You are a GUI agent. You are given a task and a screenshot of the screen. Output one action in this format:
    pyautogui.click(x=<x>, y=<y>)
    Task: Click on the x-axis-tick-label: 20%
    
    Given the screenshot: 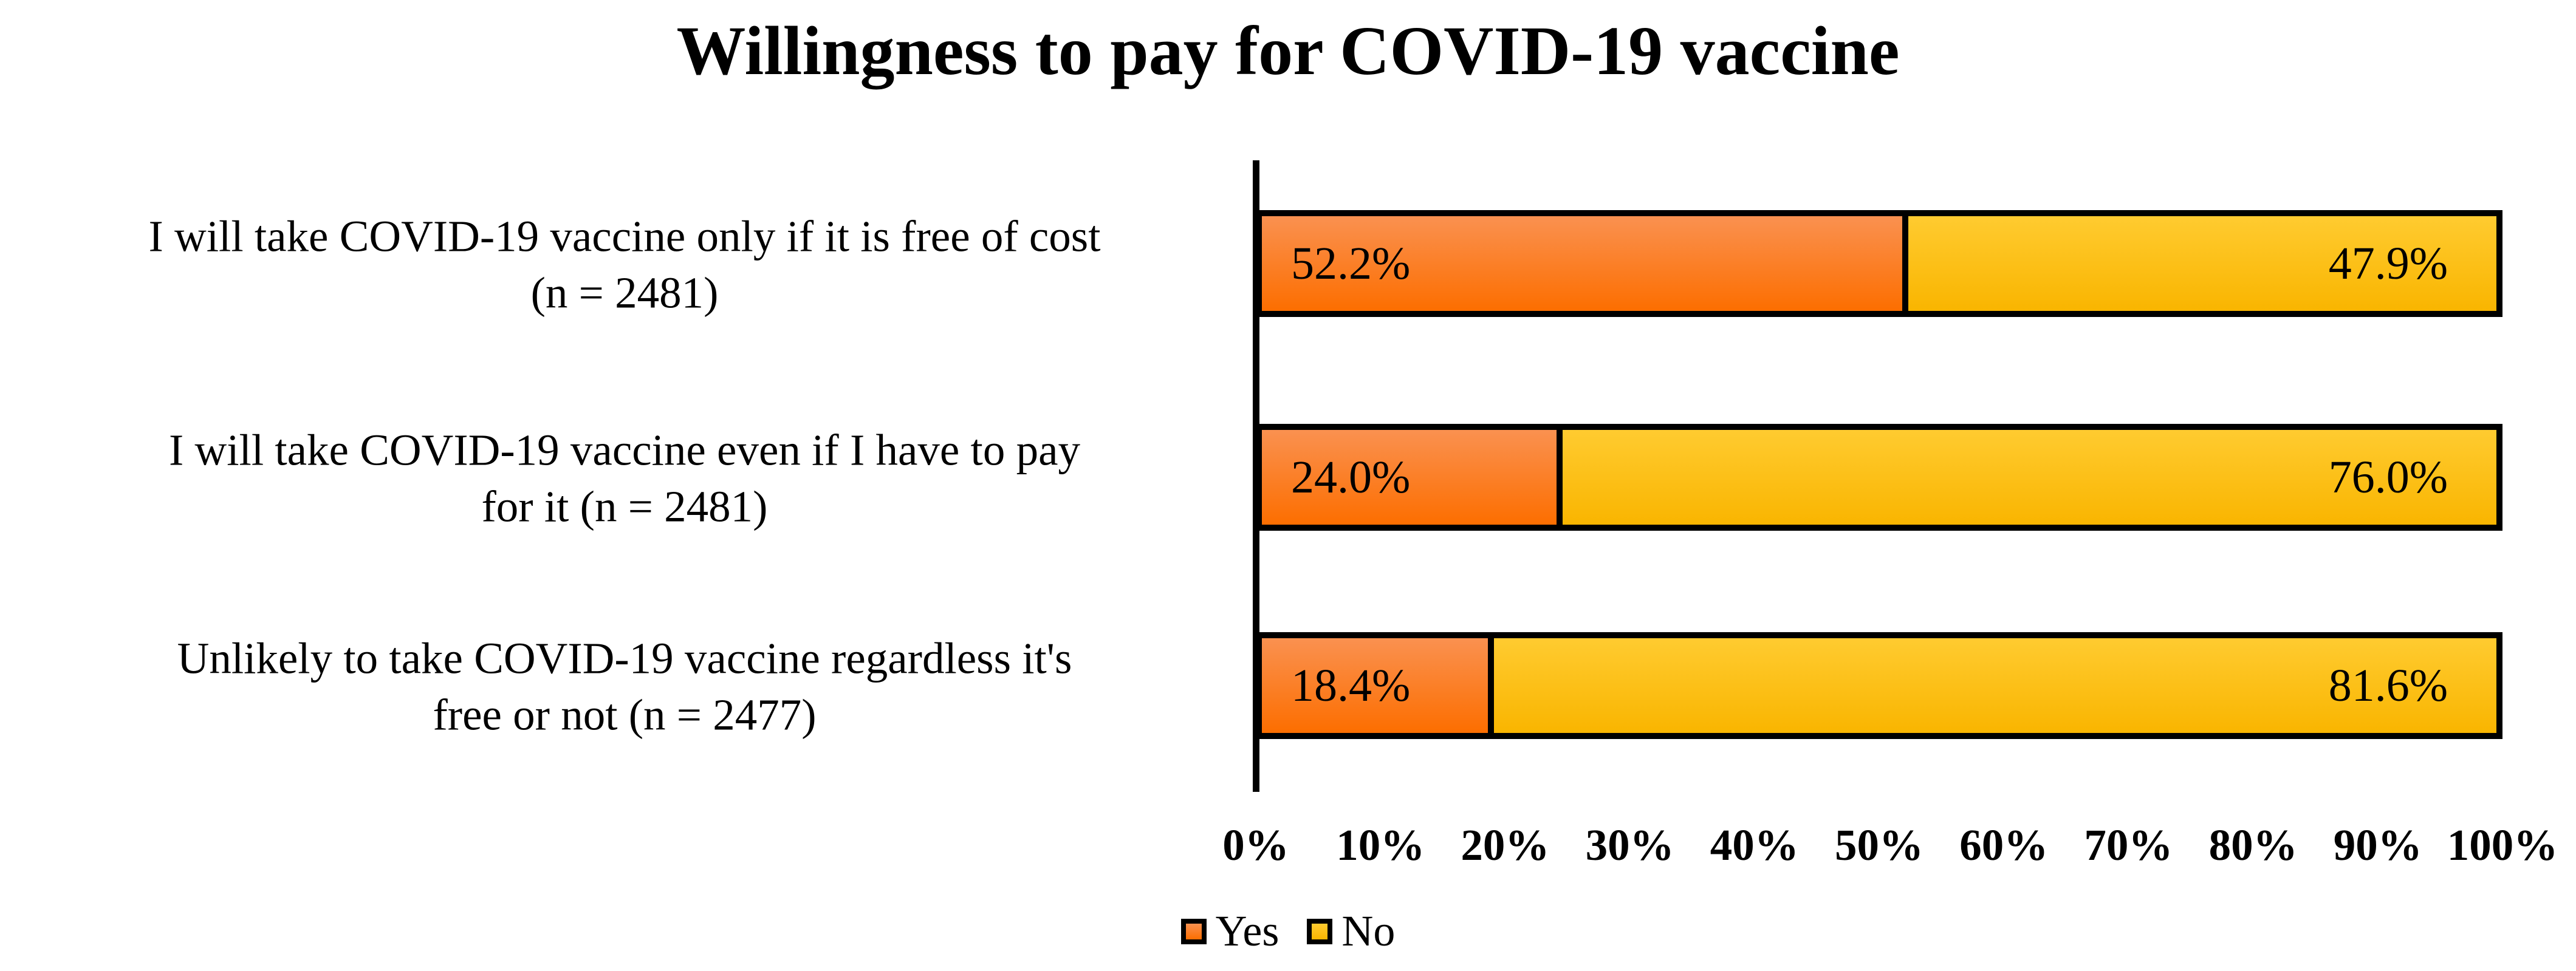 What is the action you would take?
    pyautogui.click(x=1506, y=845)
    